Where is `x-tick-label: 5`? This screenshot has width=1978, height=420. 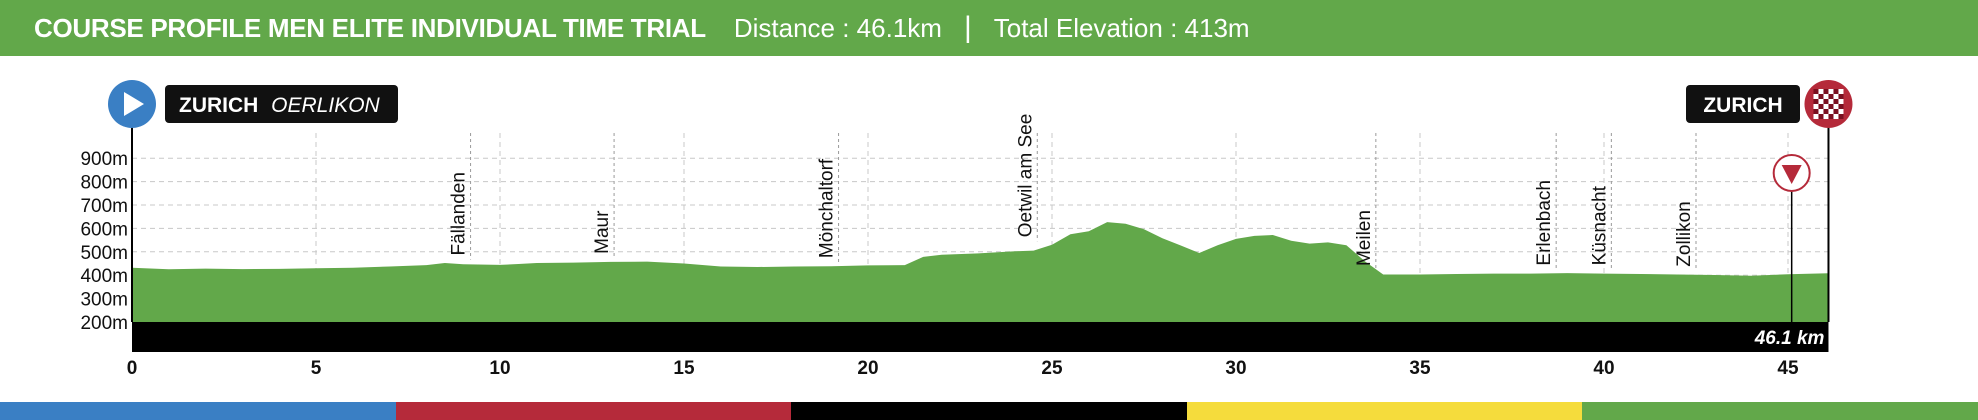
x-tick-label: 5 is located at coordinates (316, 368).